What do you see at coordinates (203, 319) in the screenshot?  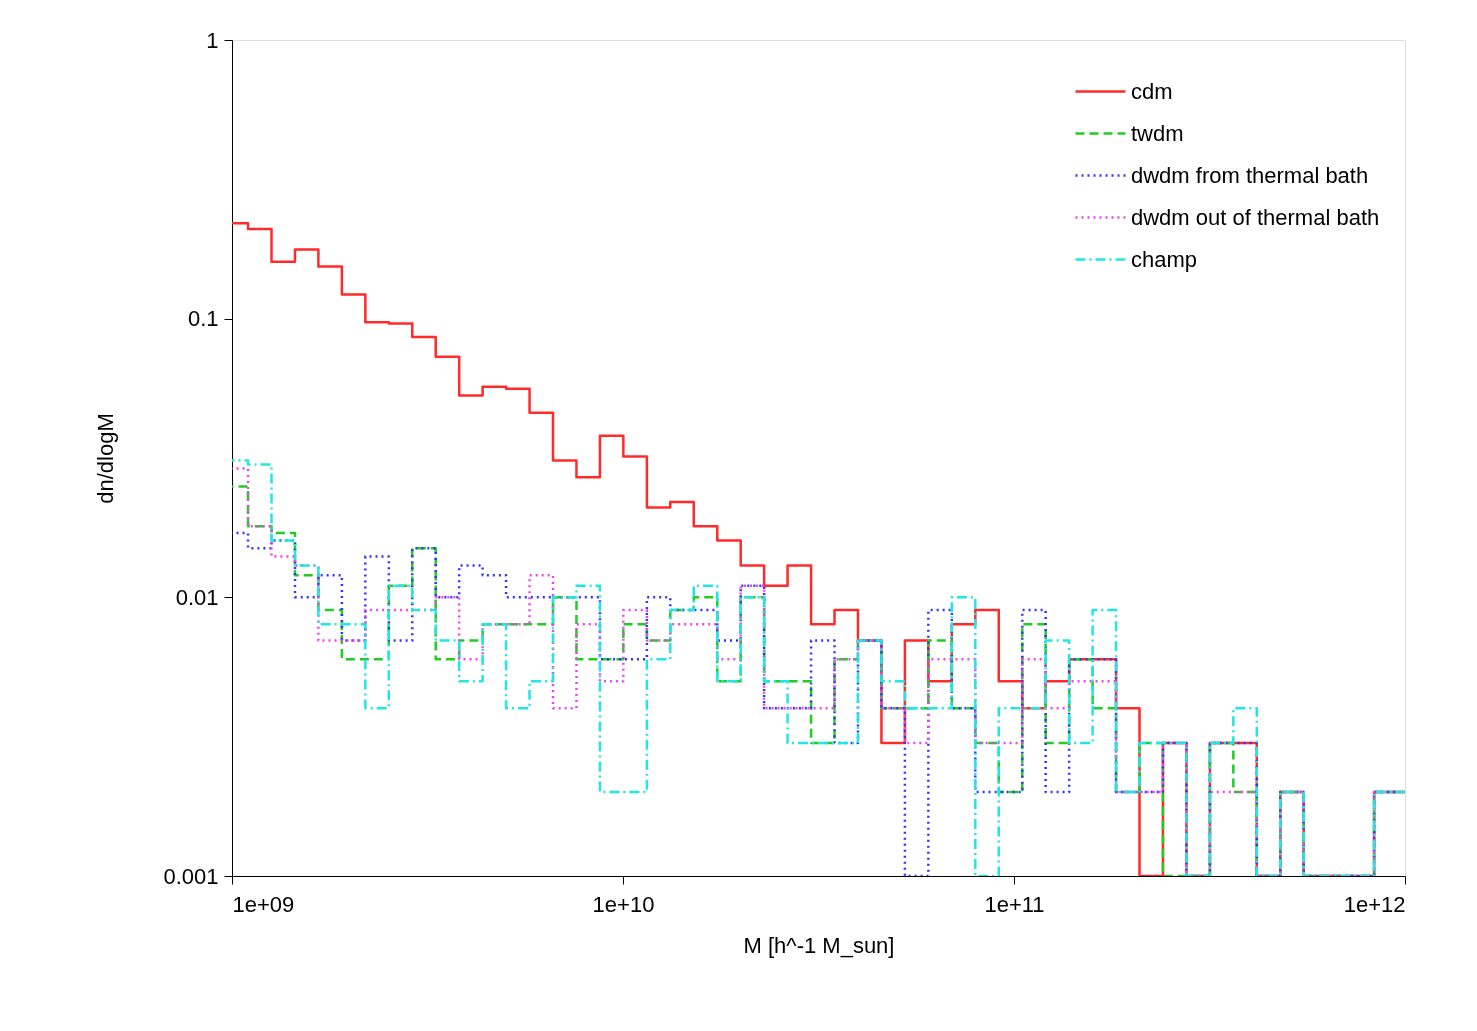 I see `y-tick-label: 0.1` at bounding box center [203, 319].